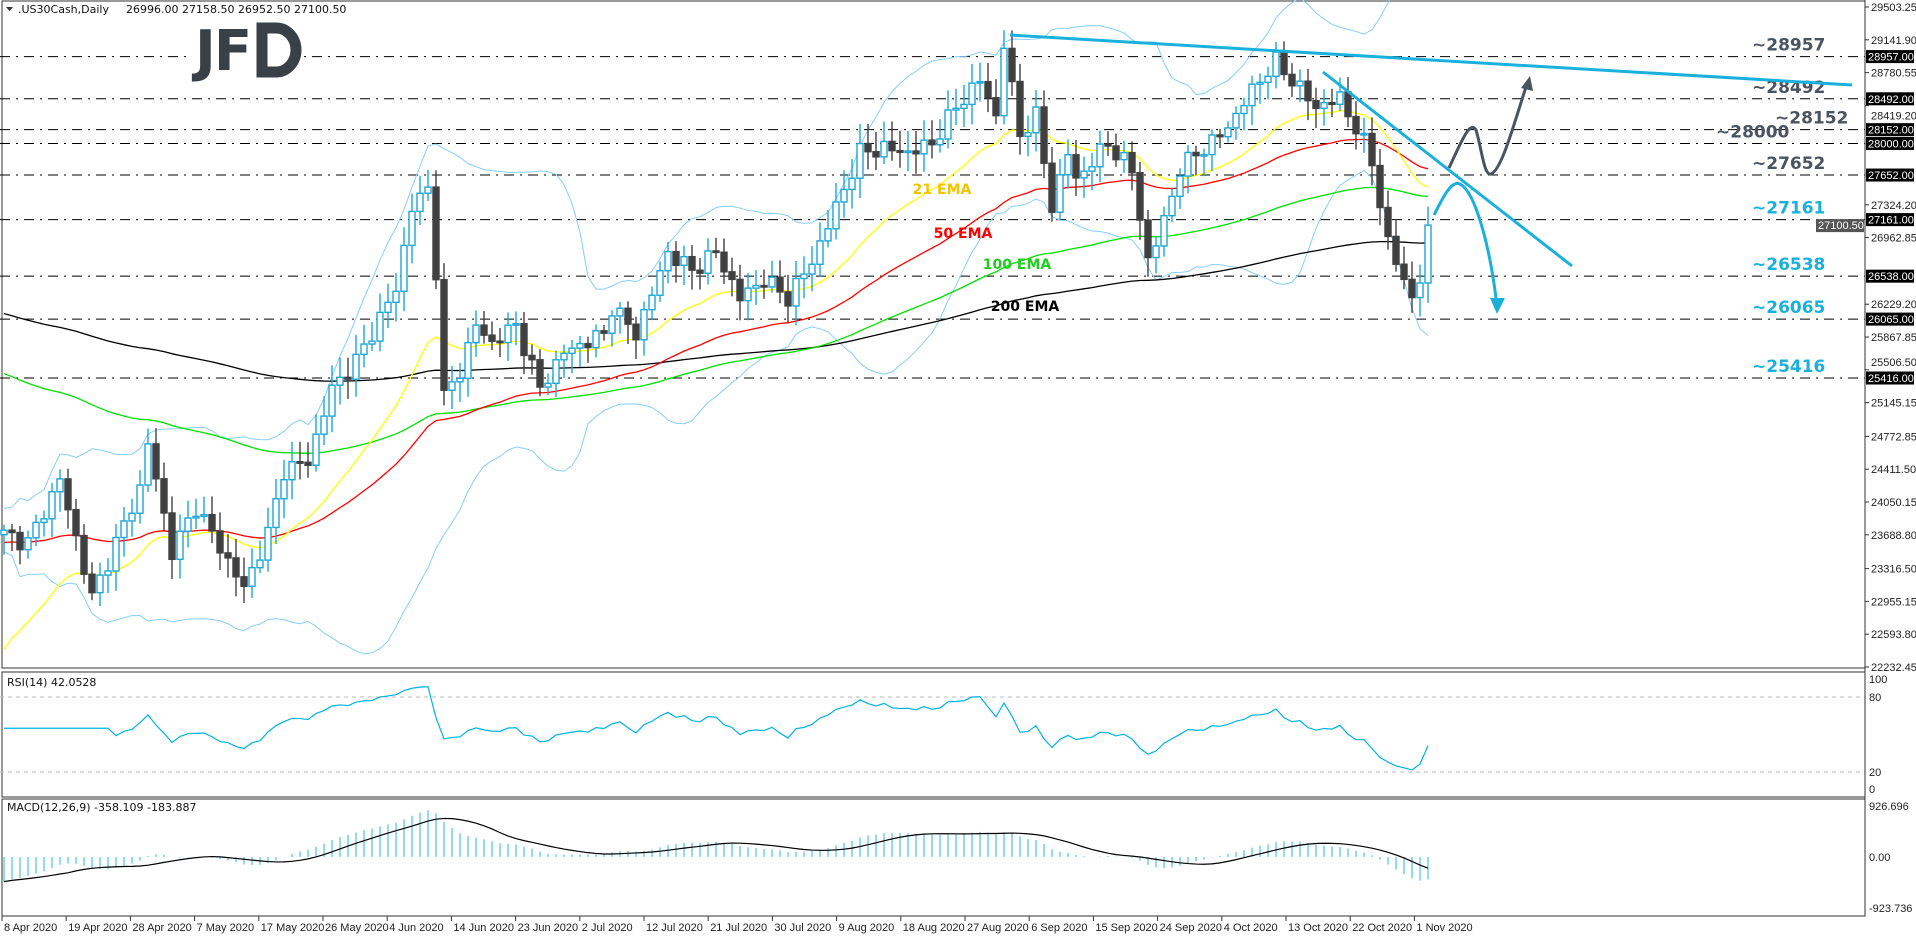 The height and width of the screenshot is (936, 1916). Describe the element at coordinates (357, 928) in the screenshot. I see `date-label: 26 May 2020` at that location.